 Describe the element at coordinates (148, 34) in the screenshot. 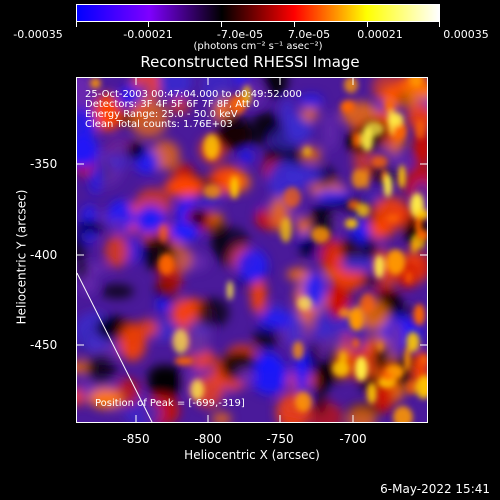

I see `colorbar-tick-label: -0.00021` at that location.